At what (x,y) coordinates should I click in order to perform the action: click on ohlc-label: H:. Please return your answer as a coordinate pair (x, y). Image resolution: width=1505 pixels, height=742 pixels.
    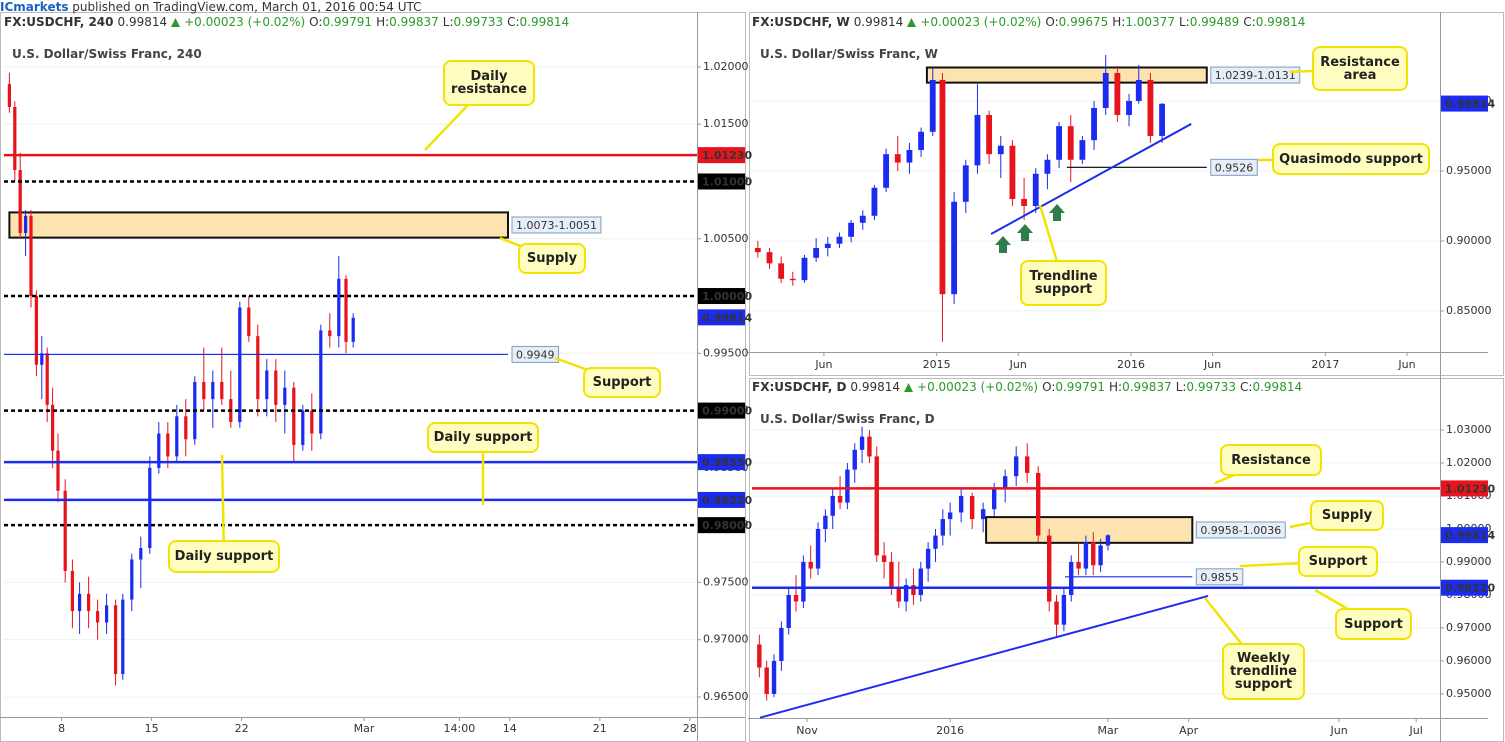
    Looking at the image, I should click on (383, 22).